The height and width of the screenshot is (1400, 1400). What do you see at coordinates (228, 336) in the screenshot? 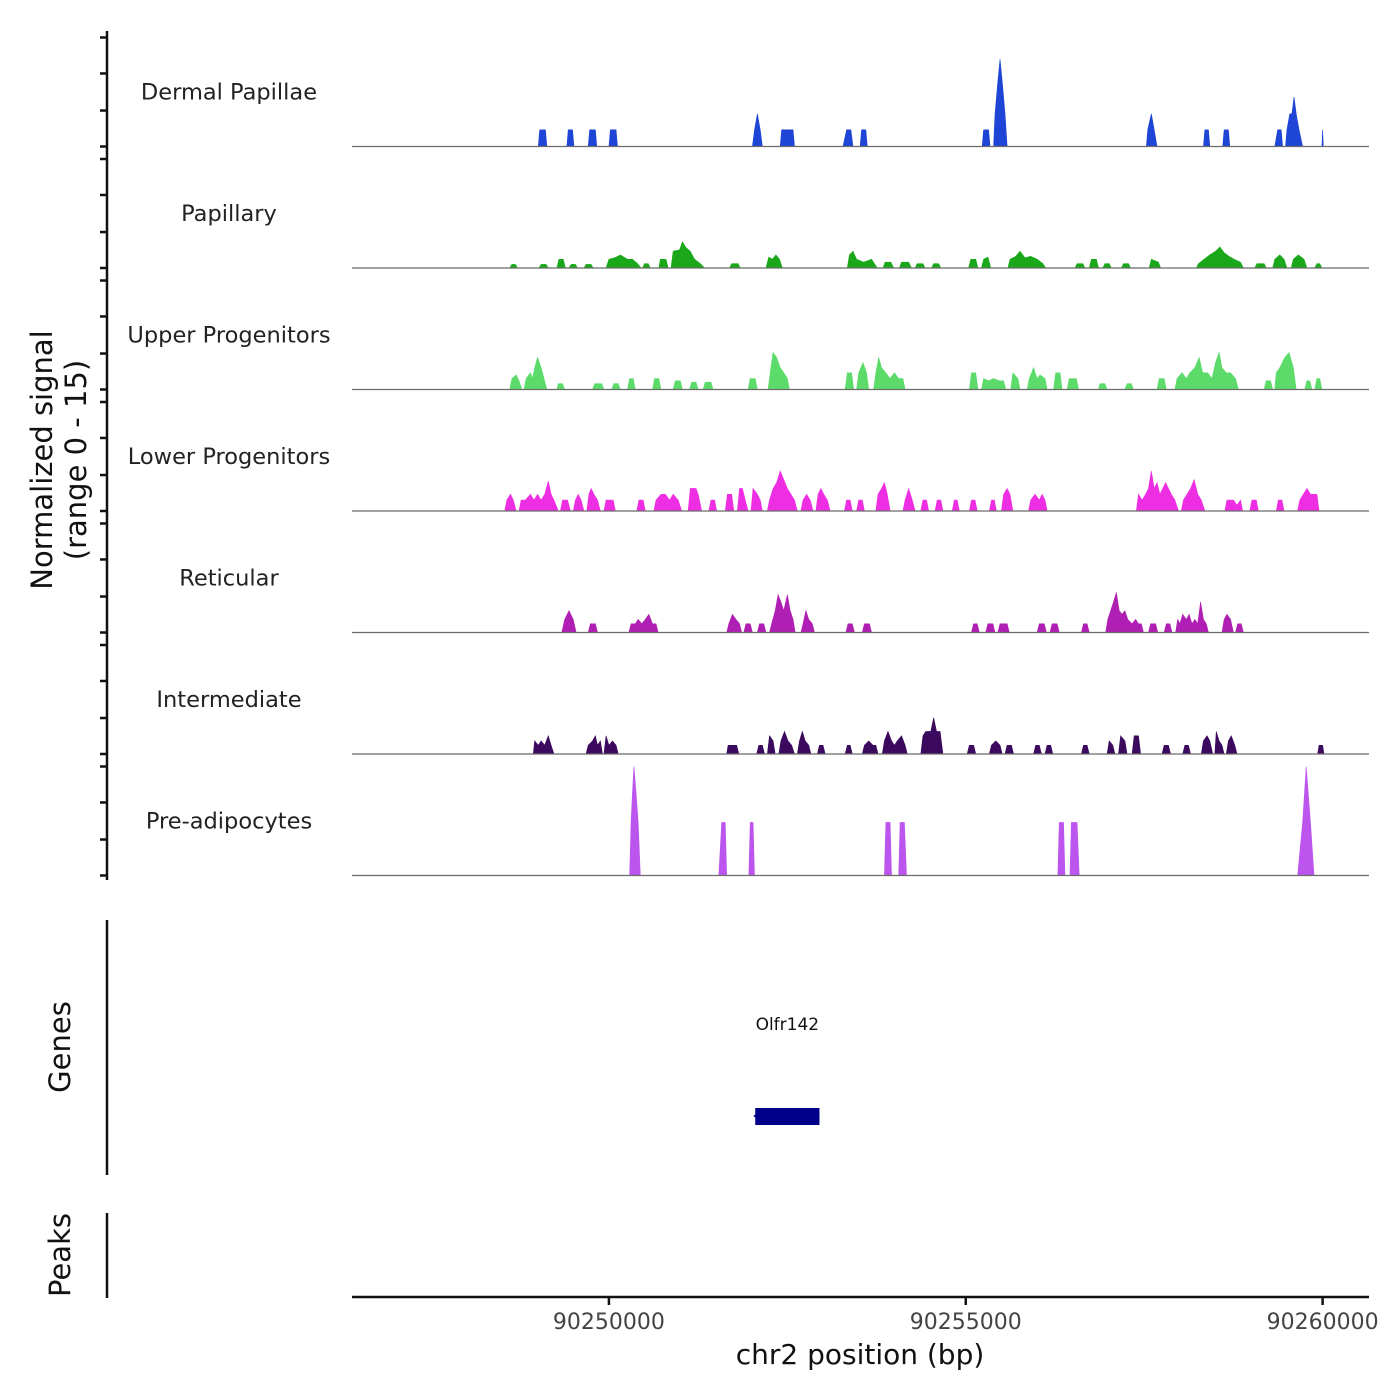
I see `track-label-upper-progenitors: Upper Progenitors` at bounding box center [228, 336].